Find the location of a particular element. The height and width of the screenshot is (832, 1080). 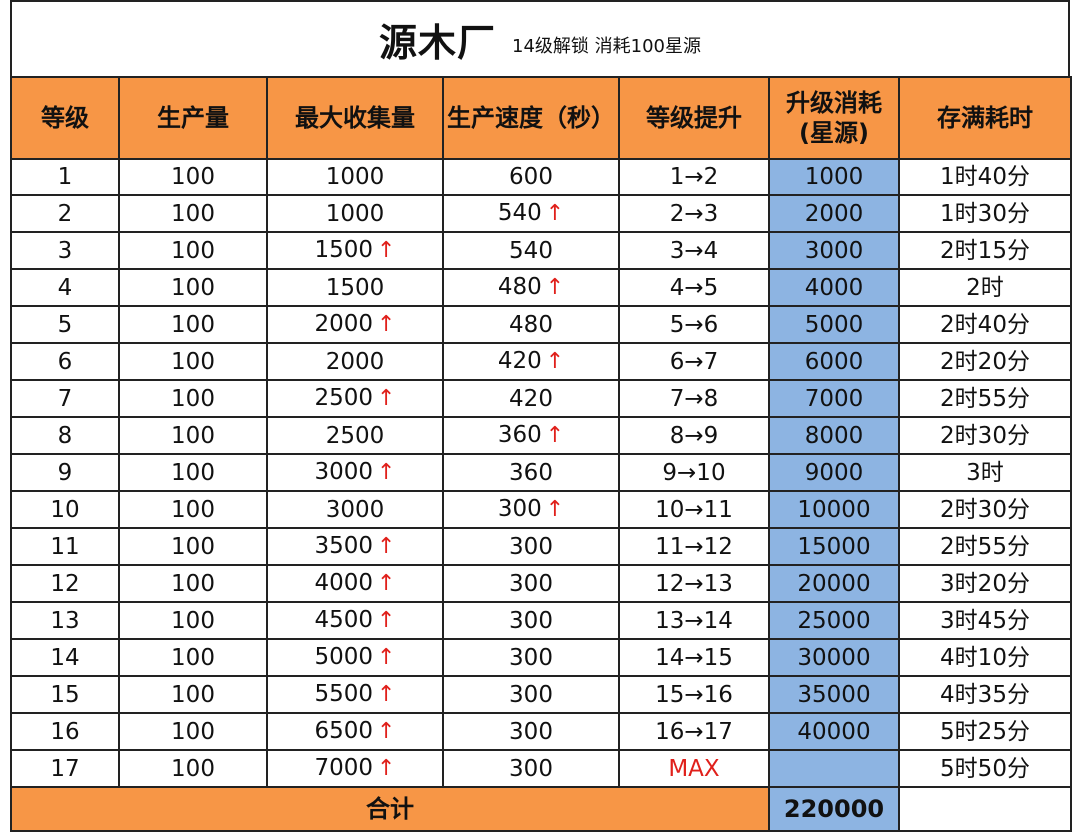

cell-speed: 540 is located at coordinates (531, 250).